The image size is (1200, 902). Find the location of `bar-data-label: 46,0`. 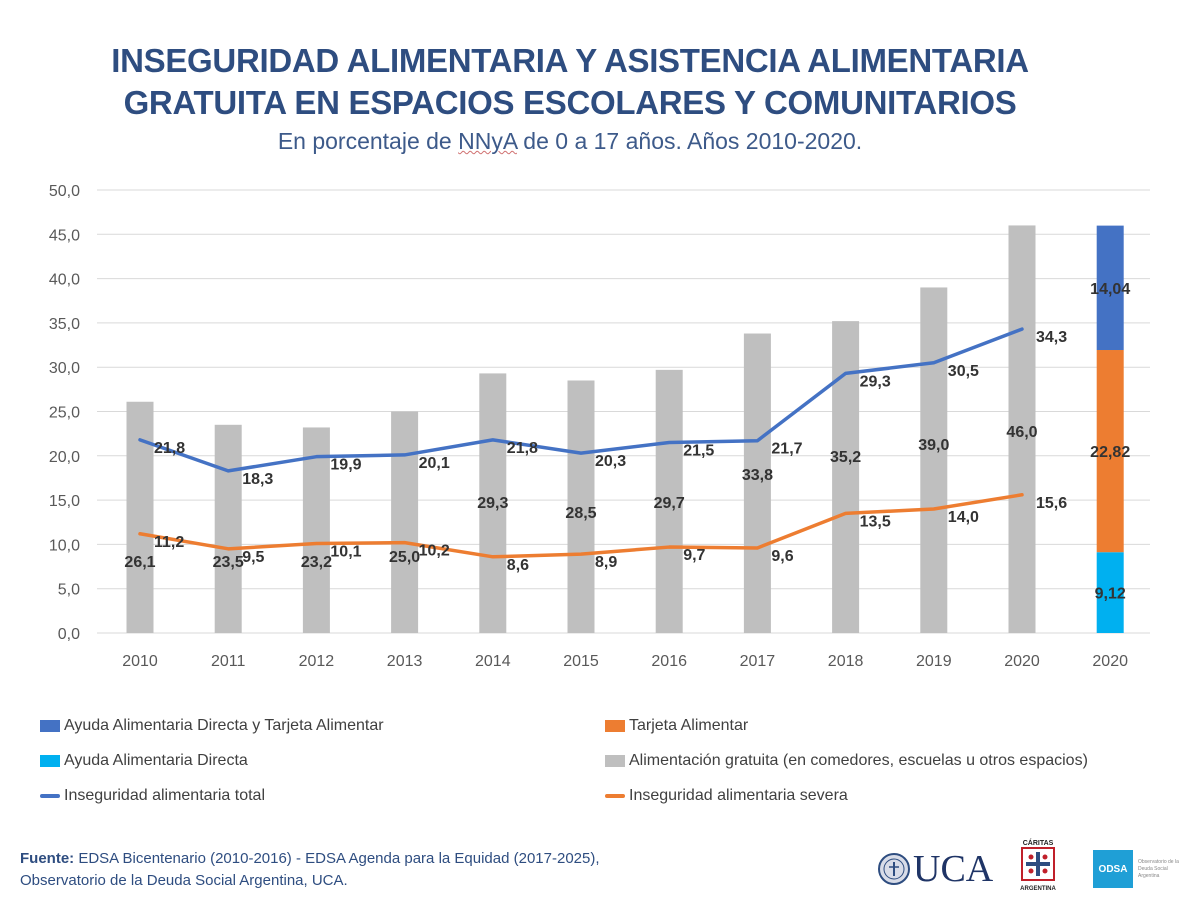

bar-data-label: 46,0 is located at coordinates (1021, 432).